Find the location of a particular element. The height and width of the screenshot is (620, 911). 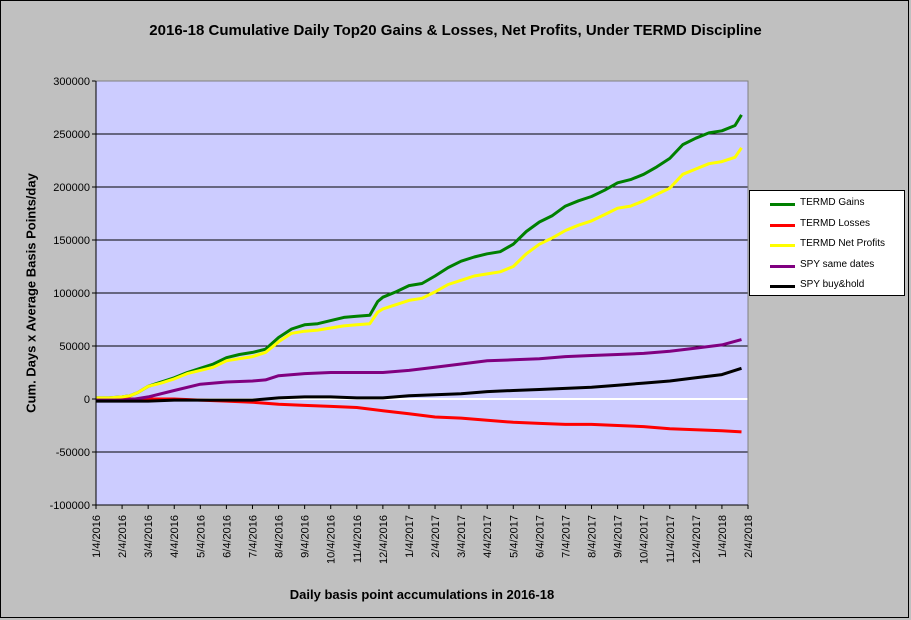

y-tick-label: 150000 is located at coordinates (71, 241).